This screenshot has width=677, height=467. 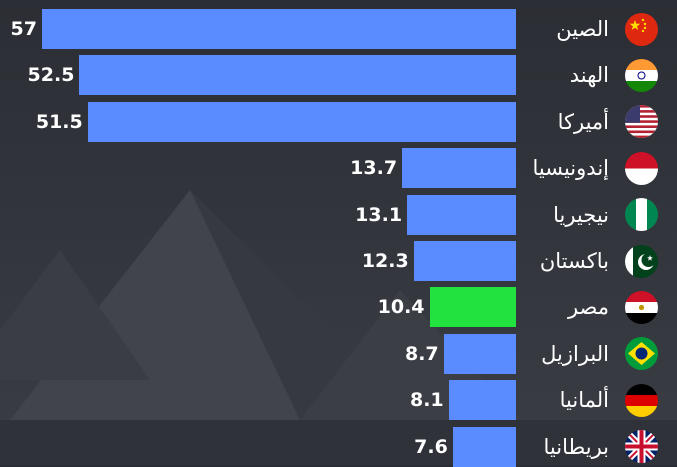 I want to click on country-label-8: ألمانيا, so click(x=584, y=400).